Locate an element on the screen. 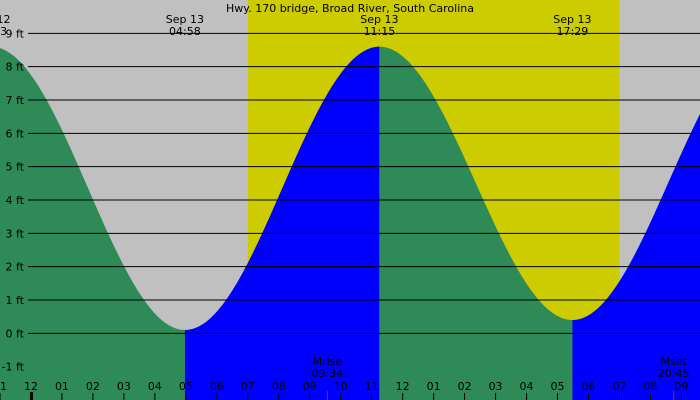 The height and width of the screenshot is (400, 700). rising-tide-area is located at coordinates (636, 257).